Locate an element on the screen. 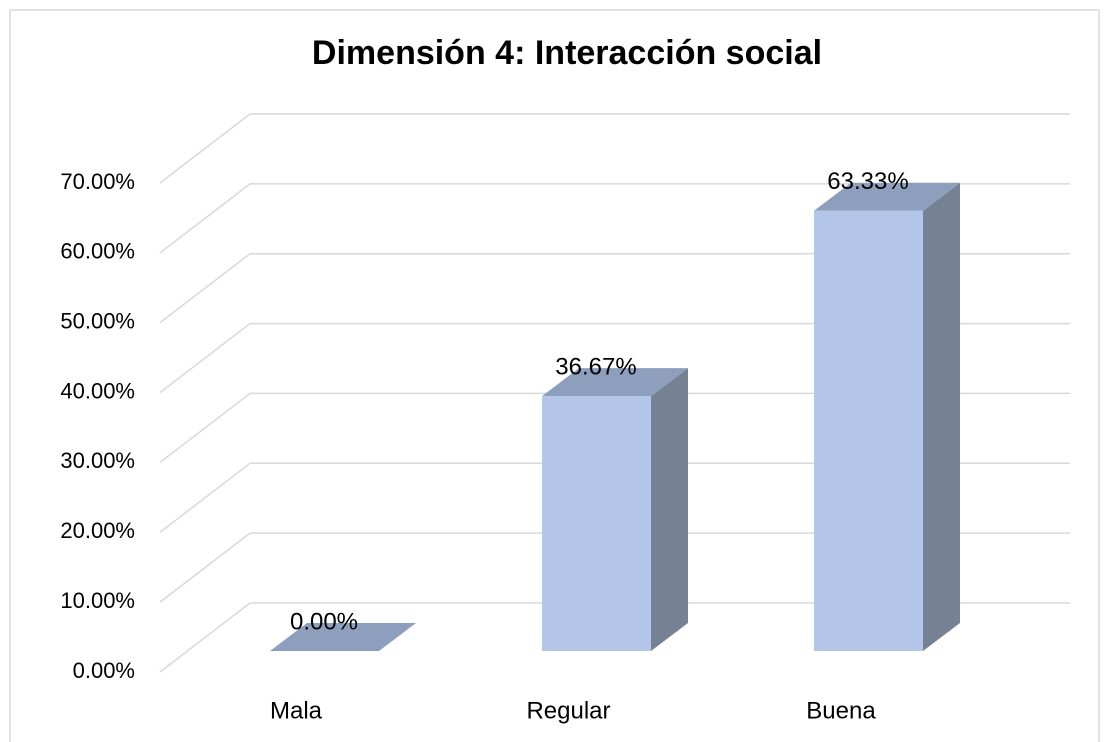 Image resolution: width=1109 pixels, height=742 pixels. y-tick-label: 10.00% is located at coordinates (97, 600).